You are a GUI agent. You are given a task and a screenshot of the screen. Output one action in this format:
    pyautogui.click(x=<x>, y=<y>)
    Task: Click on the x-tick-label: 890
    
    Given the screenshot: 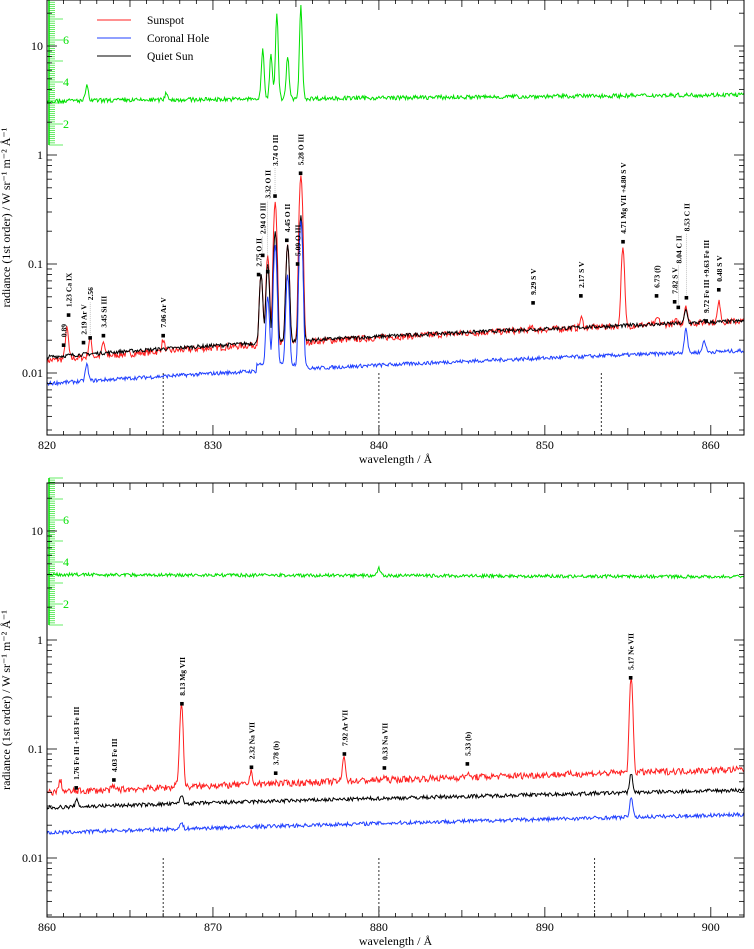 What is the action you would take?
    pyautogui.click(x=545, y=927)
    